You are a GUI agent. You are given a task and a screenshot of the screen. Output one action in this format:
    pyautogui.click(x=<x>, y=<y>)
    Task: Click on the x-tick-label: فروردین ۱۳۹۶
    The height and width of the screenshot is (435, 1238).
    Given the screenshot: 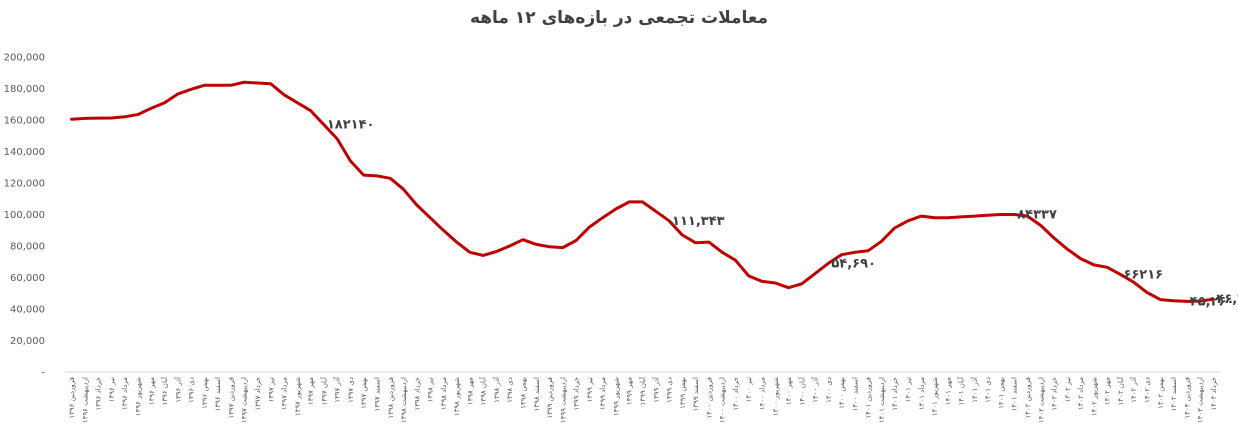 What is the action you would take?
    pyautogui.click(x=72, y=398)
    